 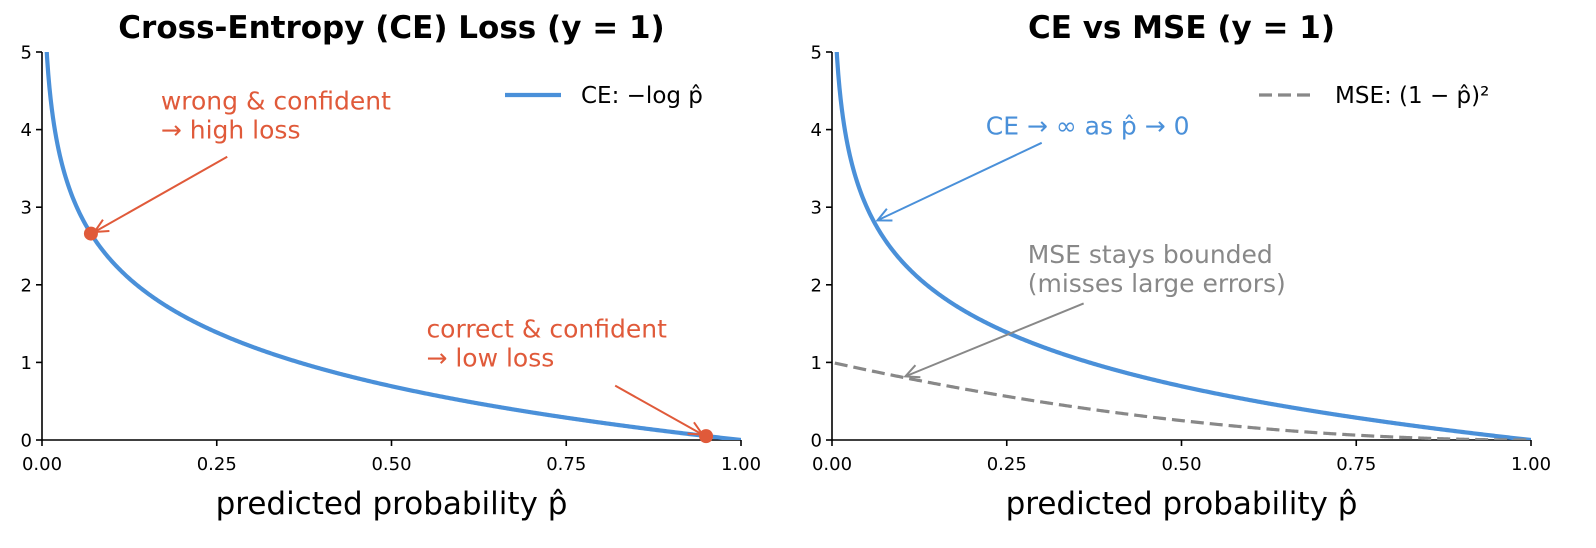 What do you see at coordinates (1150, 254) in the screenshot?
I see `annotation-text: MSE stays bounded` at bounding box center [1150, 254].